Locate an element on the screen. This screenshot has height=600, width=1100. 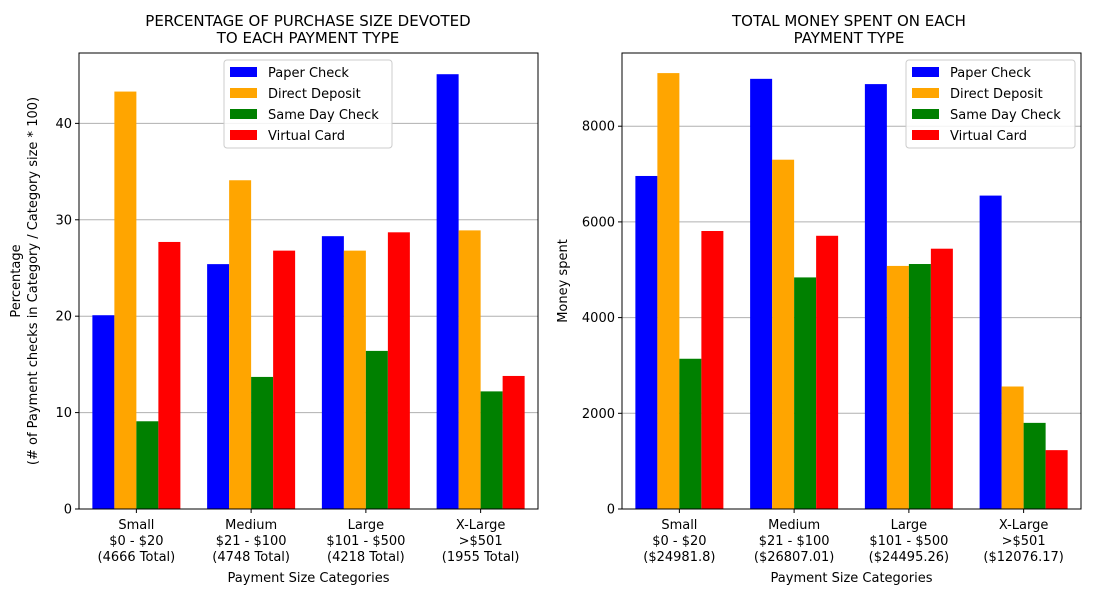
x-tick-label: ($26807.01) is located at coordinates (794, 557).